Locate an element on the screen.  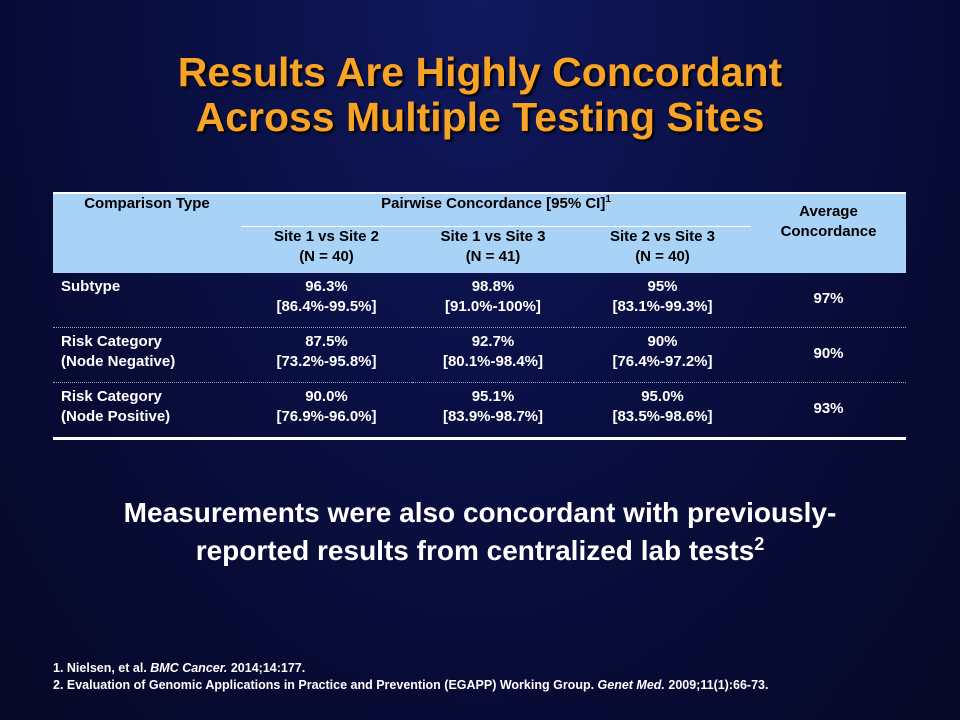
row-label: Risk Category (Node Negative) is located at coordinates (147, 355).